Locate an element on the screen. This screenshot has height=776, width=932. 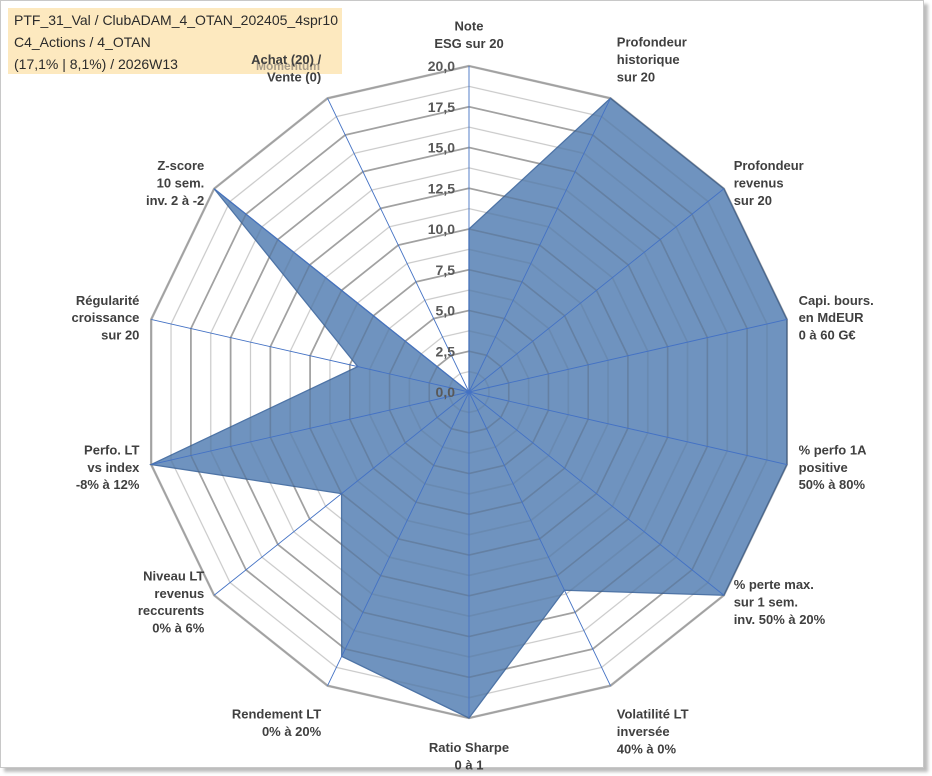
axis-label: Profondeur revenus sur 20 is located at coordinates (769, 183).